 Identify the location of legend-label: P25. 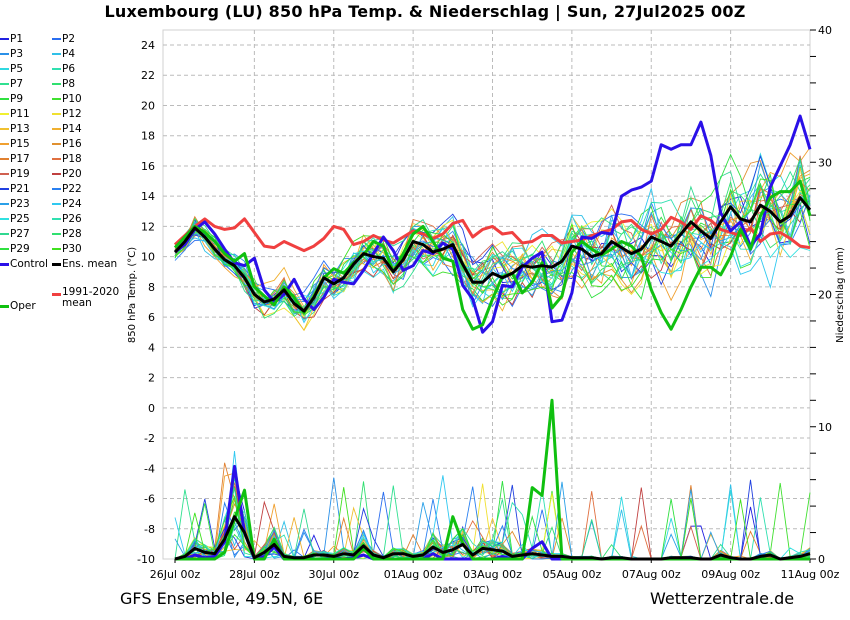
(20, 219).